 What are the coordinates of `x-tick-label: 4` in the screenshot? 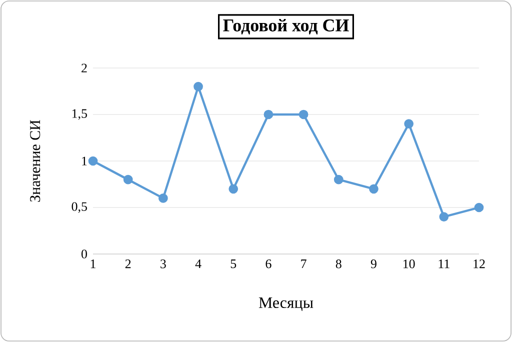 It's located at (198, 264).